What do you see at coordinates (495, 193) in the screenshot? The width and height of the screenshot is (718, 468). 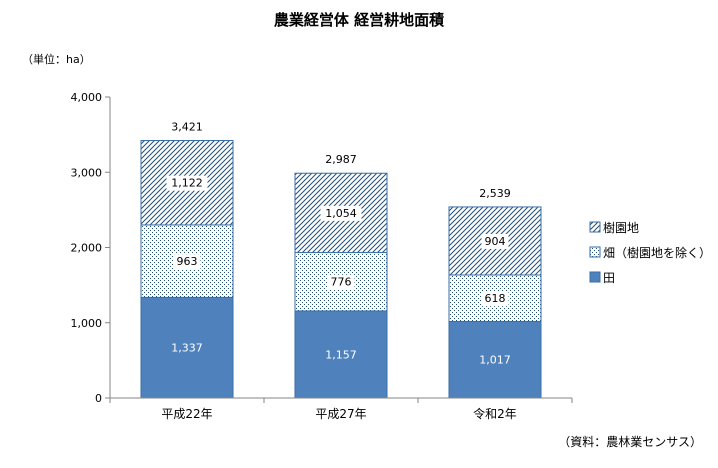 I see `total-label: 2,539` at bounding box center [495, 193].